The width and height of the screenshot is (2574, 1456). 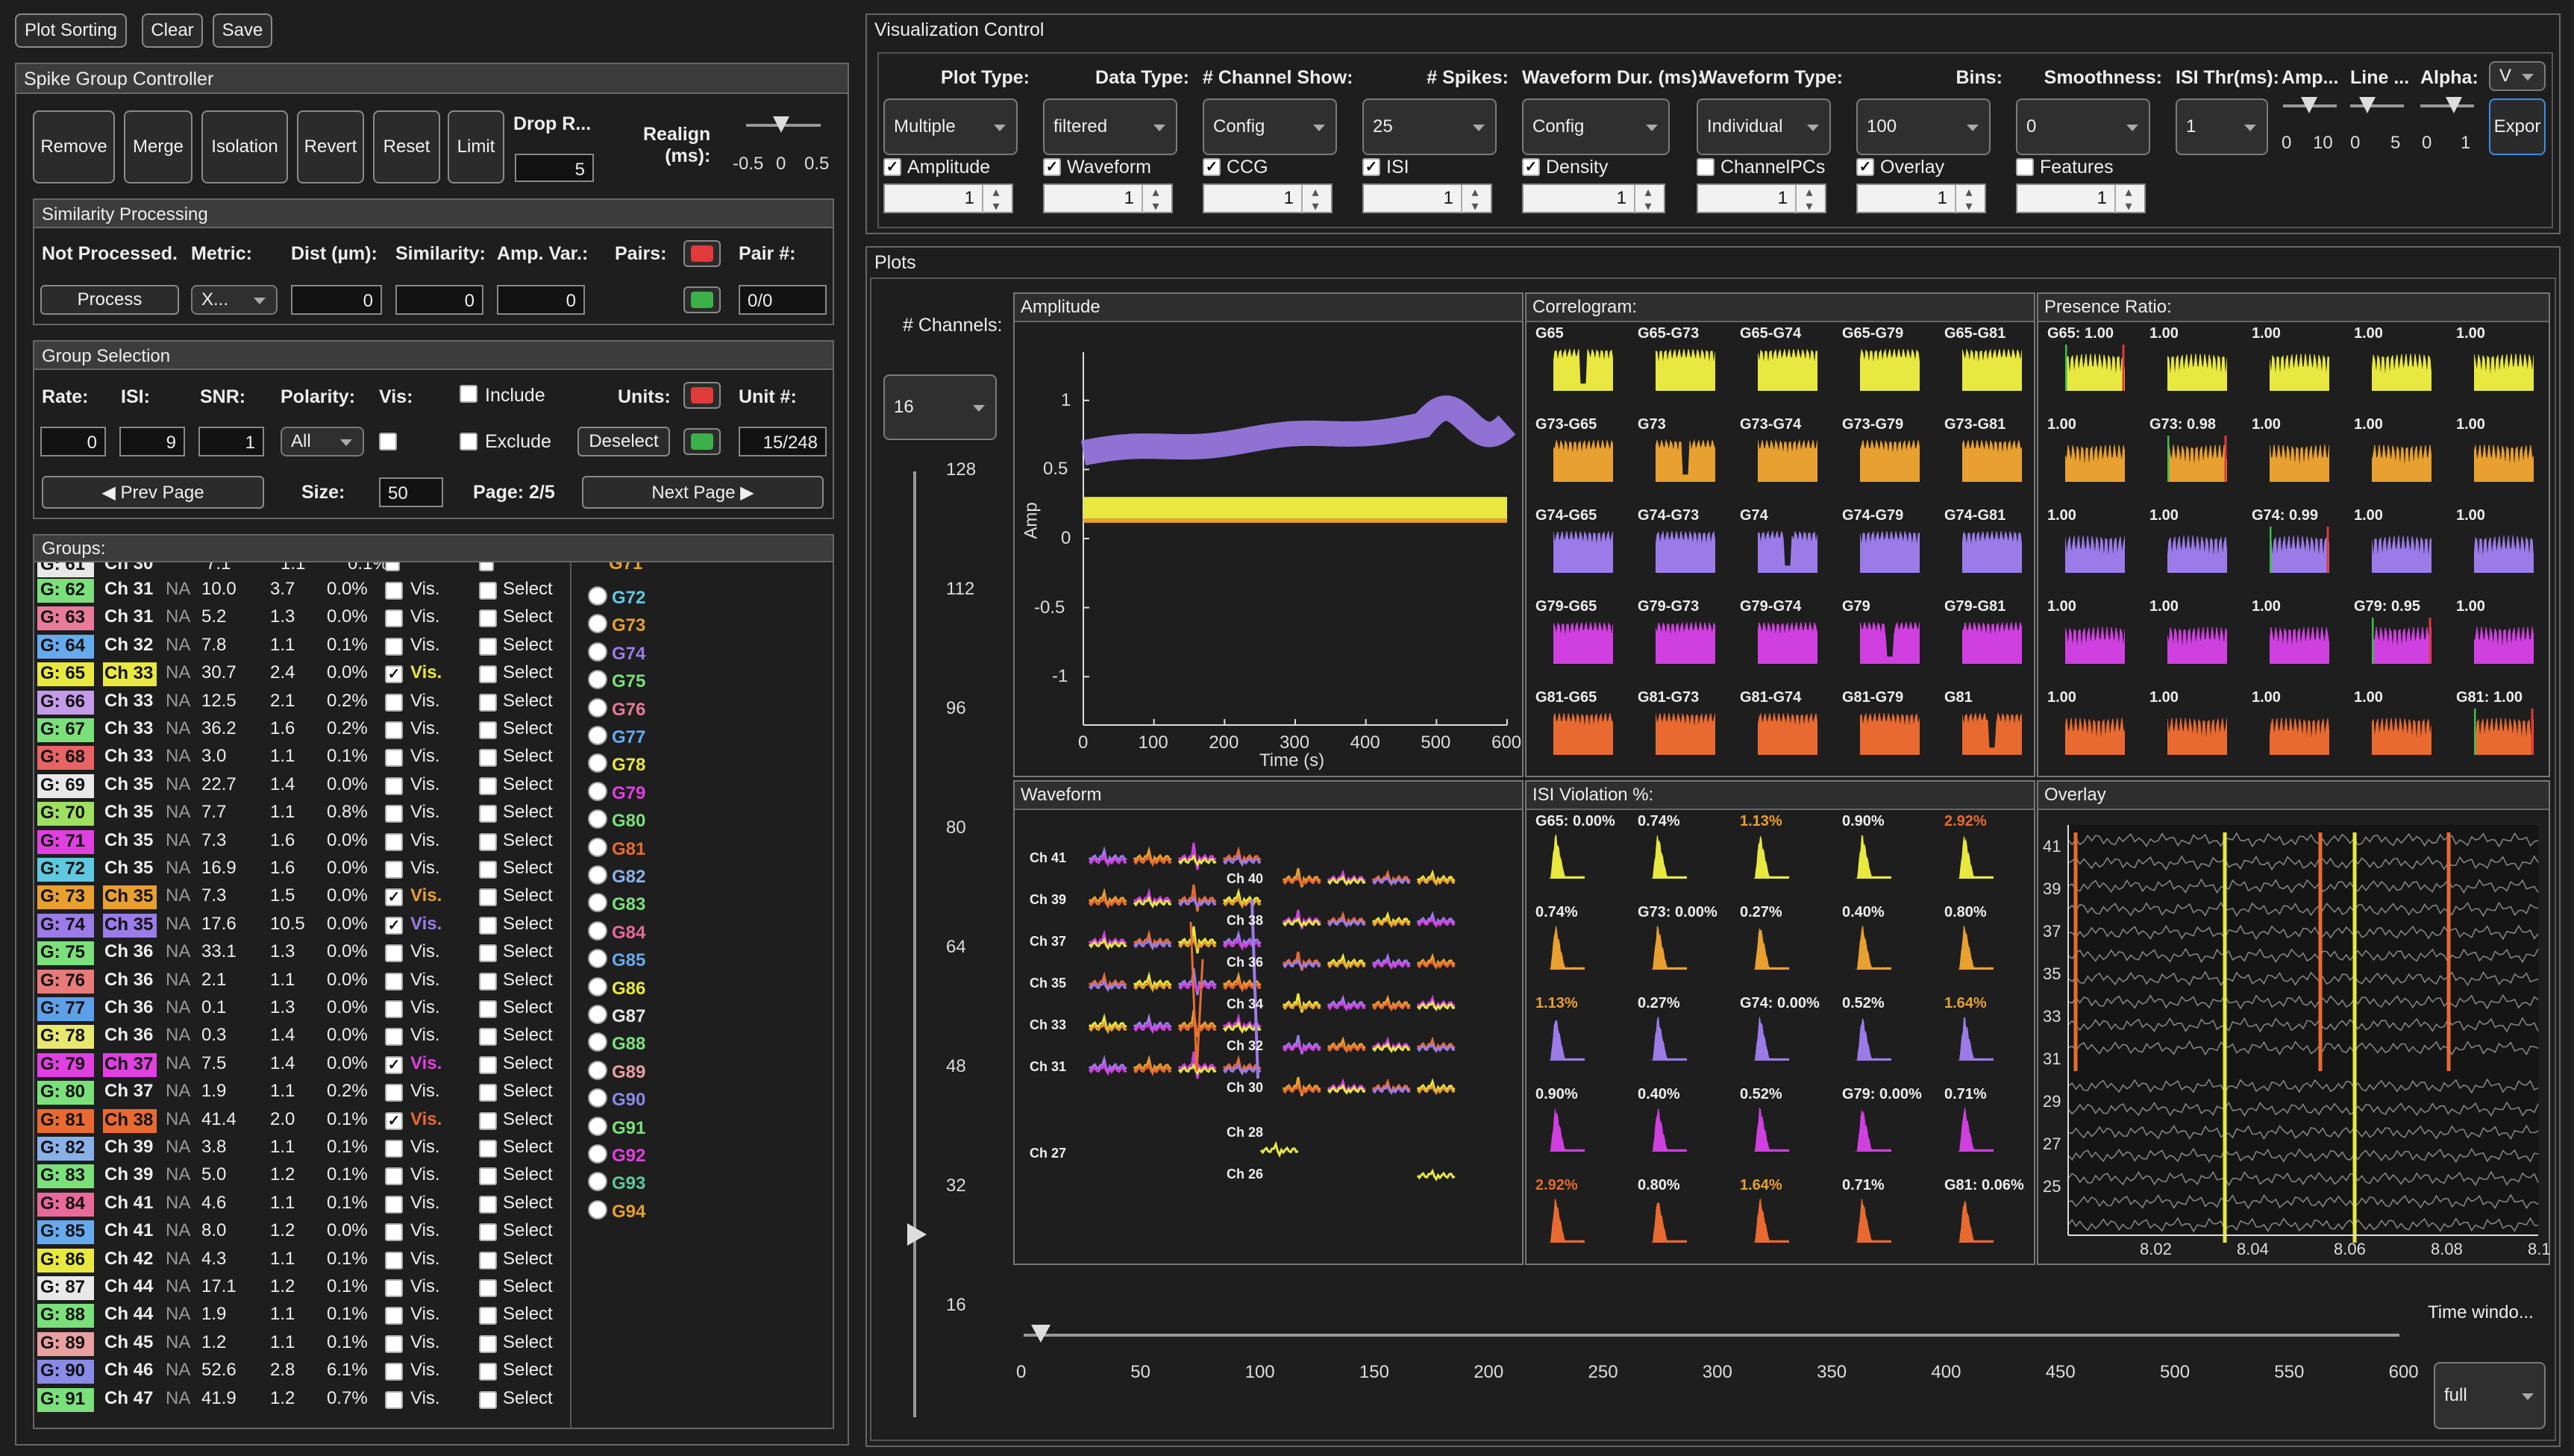 What do you see at coordinates (2490, 1395) in the screenshot?
I see `time-window-dropdown: full` at bounding box center [2490, 1395].